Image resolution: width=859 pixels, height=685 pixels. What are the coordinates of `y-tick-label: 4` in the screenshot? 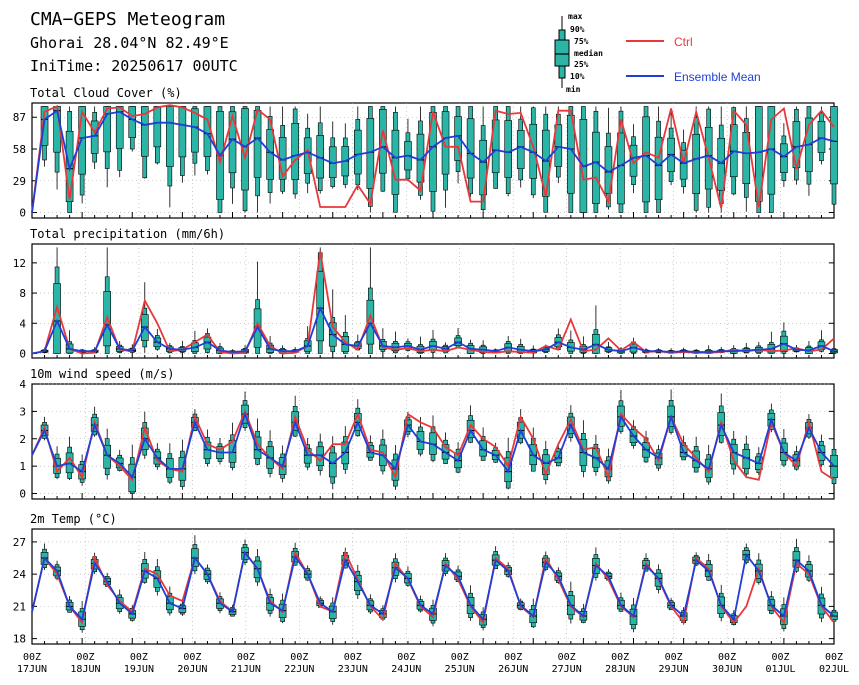 It's located at (22, 384).